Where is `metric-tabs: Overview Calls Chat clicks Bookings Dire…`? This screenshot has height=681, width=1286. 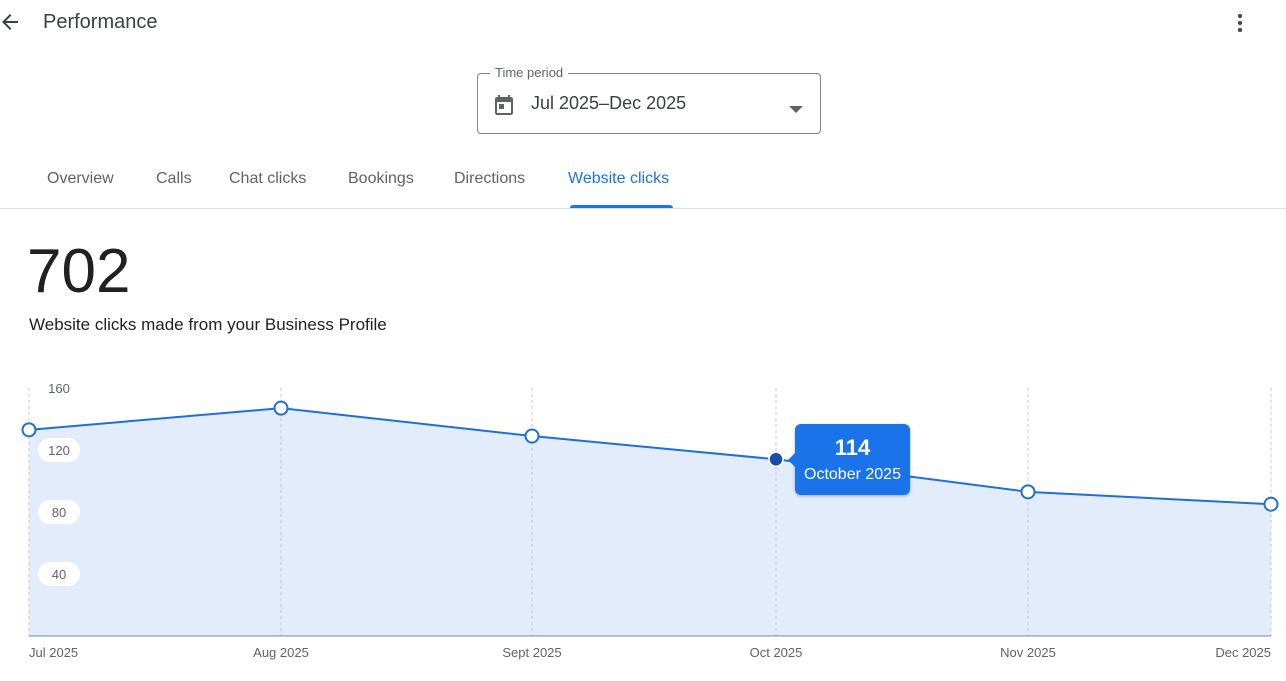 metric-tabs: Overview Calls Chat clicks Bookings Dire… is located at coordinates (643, 183).